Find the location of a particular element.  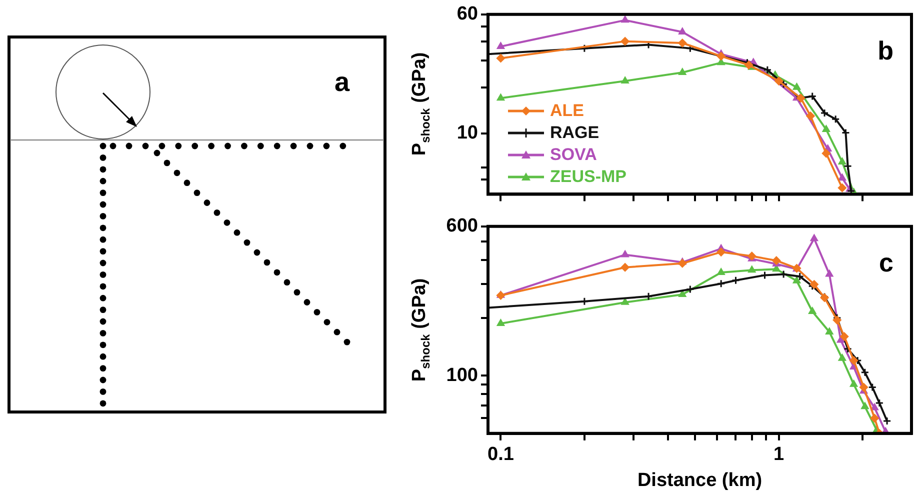

x-tick-label: 1 is located at coordinates (779, 455).